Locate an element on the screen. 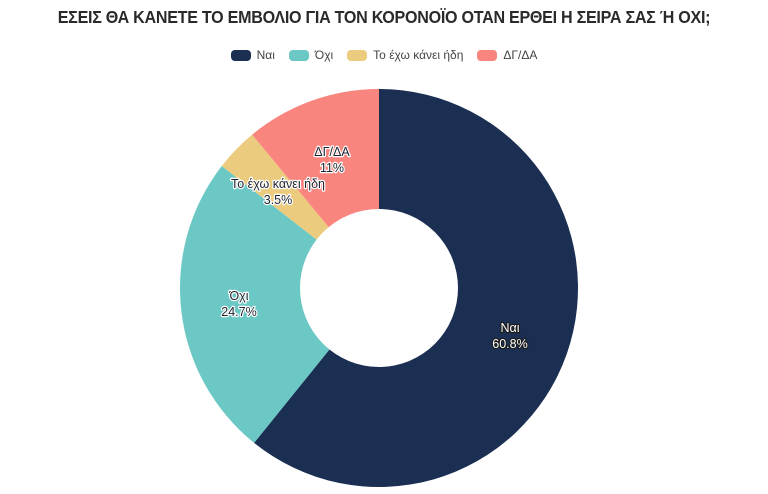 The width and height of the screenshot is (768, 494). legend-item-dk: ΔΓ/ΔΑ is located at coordinates (507, 55).